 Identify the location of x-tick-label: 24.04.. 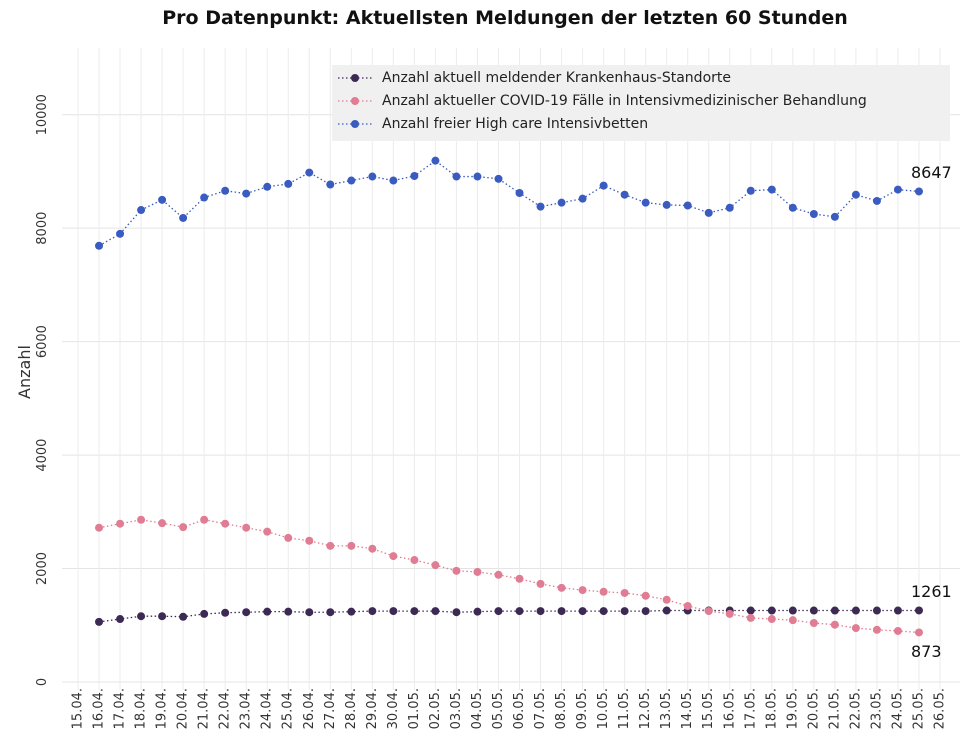
(267, 708).